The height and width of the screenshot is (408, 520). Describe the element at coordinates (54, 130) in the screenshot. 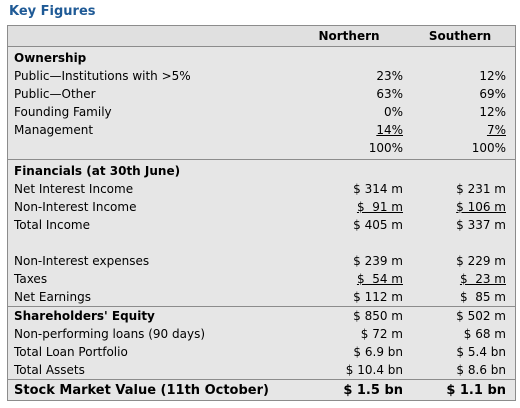

I see `row-label: Management` at that location.